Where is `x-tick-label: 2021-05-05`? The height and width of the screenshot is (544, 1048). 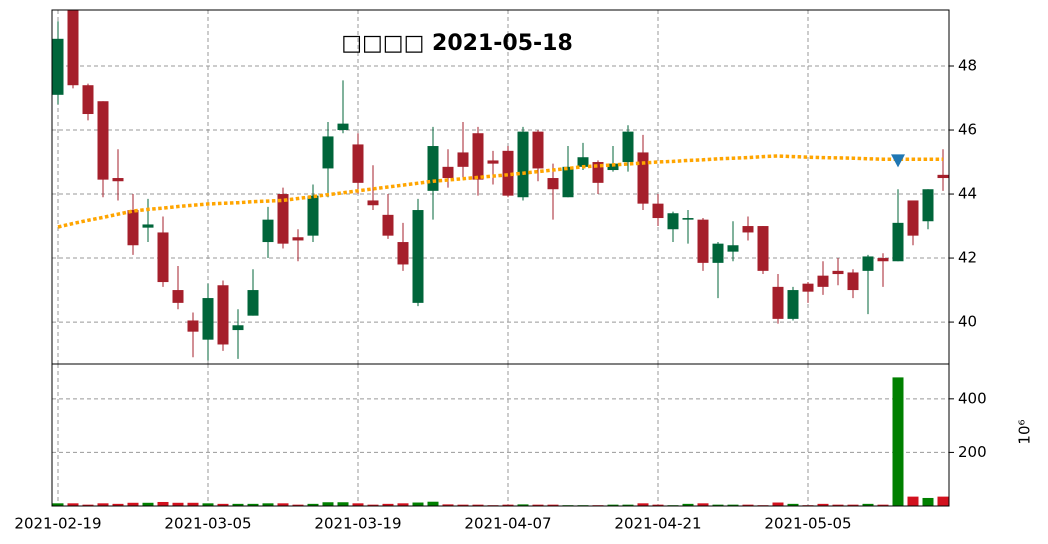 x-tick-label: 2021-05-05 is located at coordinates (807, 524).